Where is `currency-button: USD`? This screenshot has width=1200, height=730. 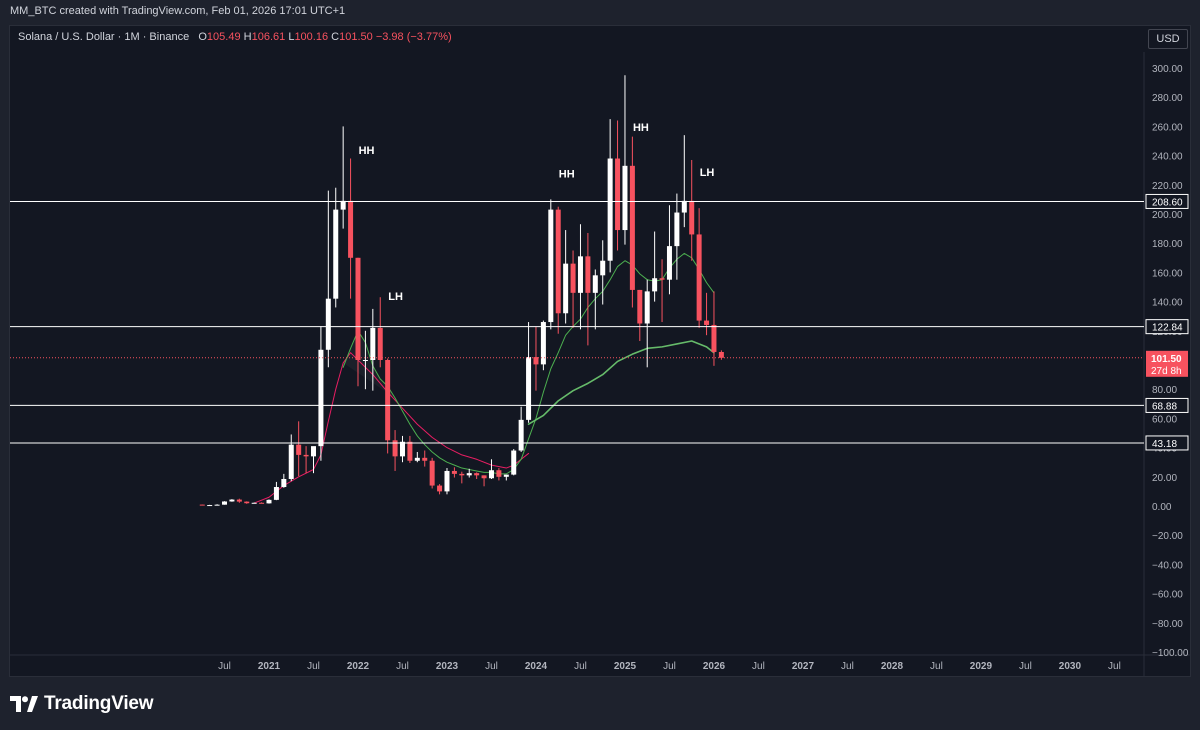 currency-button: USD is located at coordinates (1168, 39).